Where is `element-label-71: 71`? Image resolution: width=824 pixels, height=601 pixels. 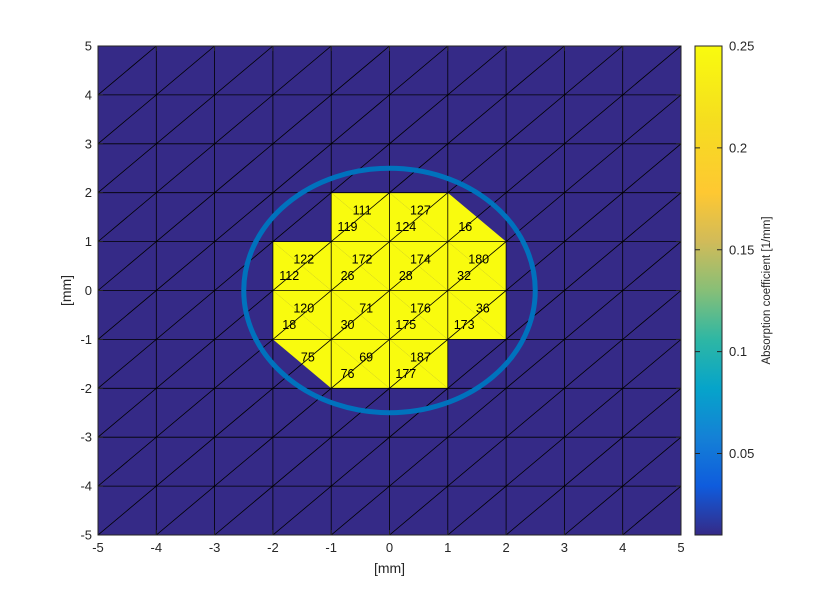
element-label-71: 71 is located at coordinates (366, 308).